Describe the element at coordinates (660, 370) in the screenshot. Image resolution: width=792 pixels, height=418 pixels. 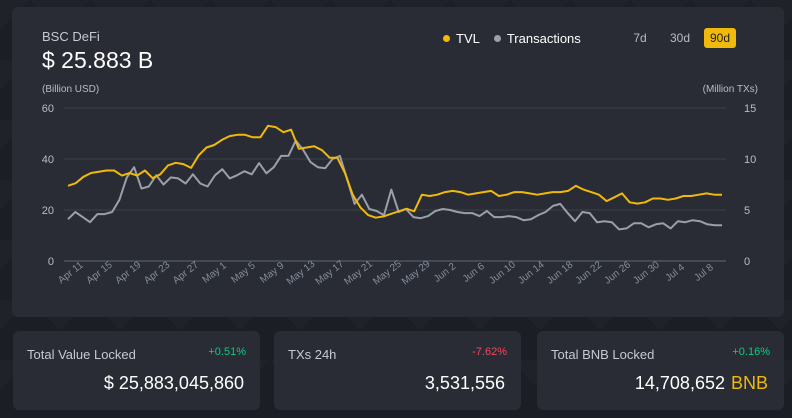
I see `stat-card-bnb: Total BNB Locked +0.16% 14,708,652 BNB` at that location.